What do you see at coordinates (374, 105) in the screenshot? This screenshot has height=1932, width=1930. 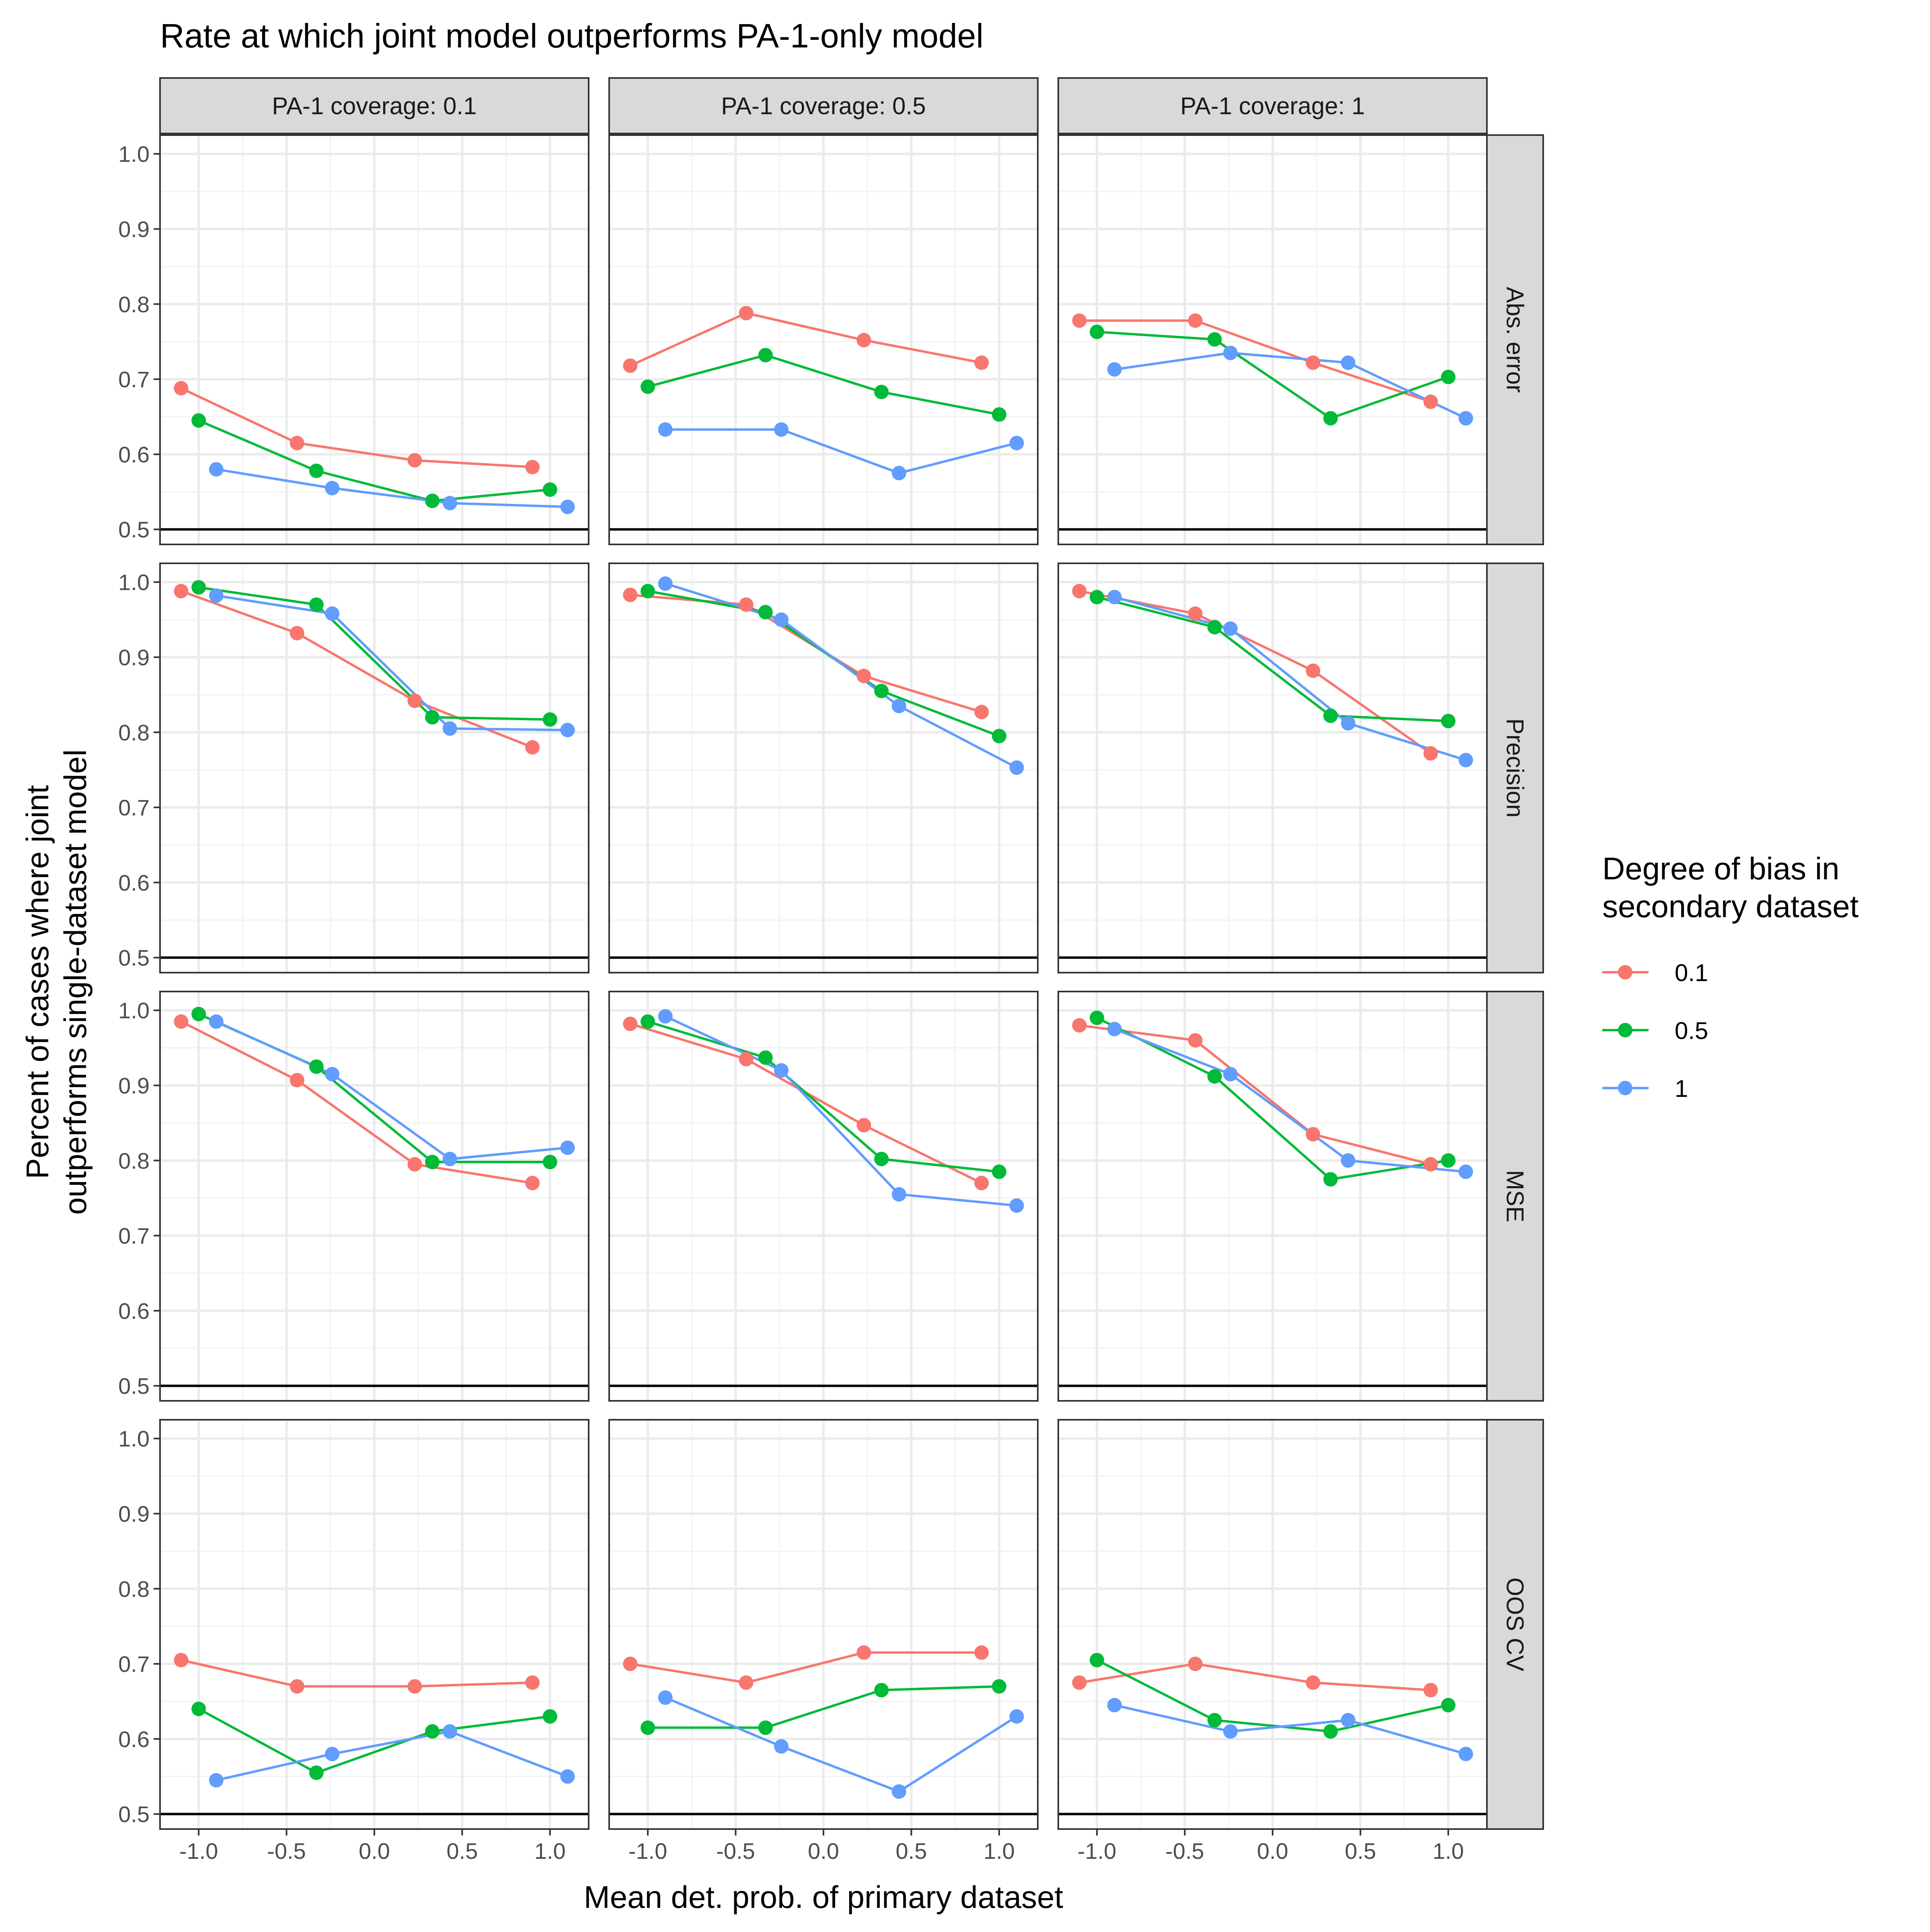 I see `column-strip-label: PA-1 coverage: 0.1` at bounding box center [374, 105].